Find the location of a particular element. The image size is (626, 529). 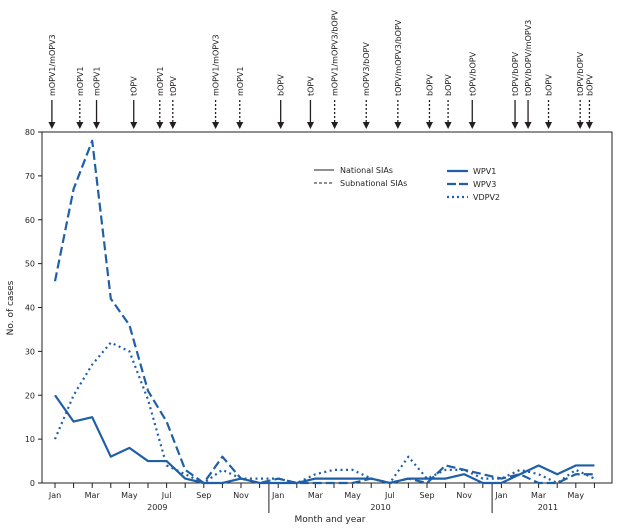

y-tick-label: 50 is located at coordinates (30, 264).